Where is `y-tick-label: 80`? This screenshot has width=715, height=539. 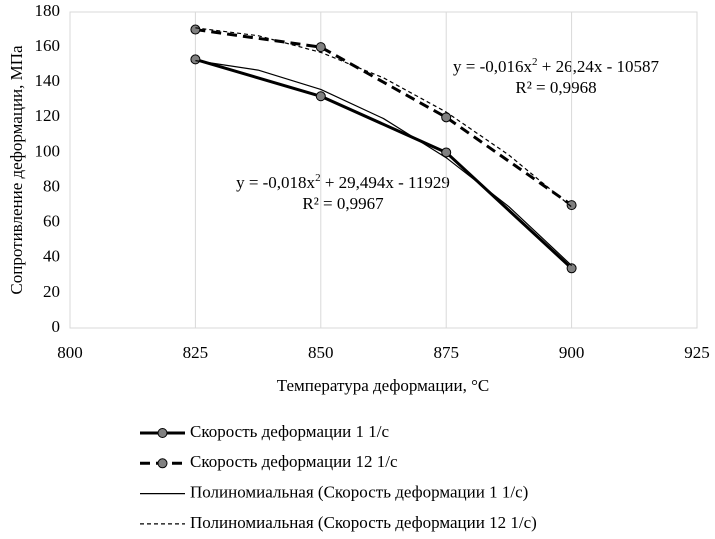
y-tick-label: 80 is located at coordinates (51, 185).